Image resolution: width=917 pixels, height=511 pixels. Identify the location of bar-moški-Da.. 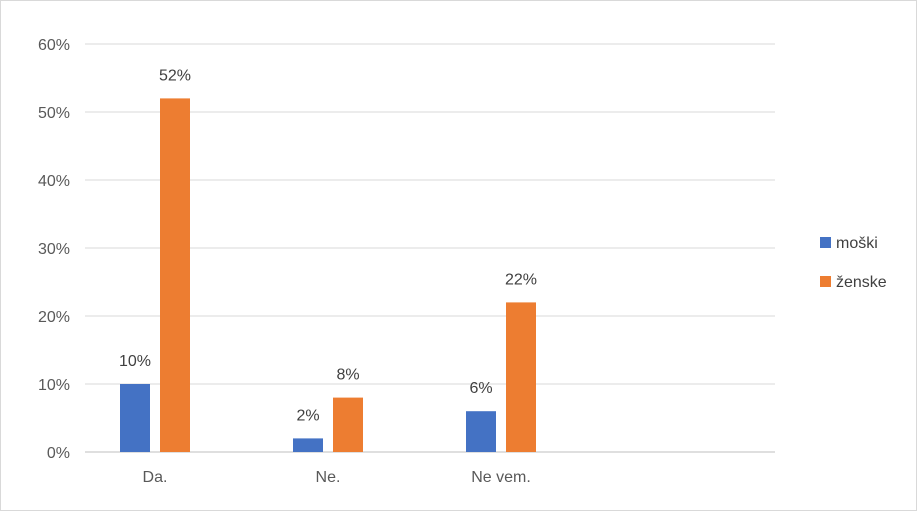
(135, 418).